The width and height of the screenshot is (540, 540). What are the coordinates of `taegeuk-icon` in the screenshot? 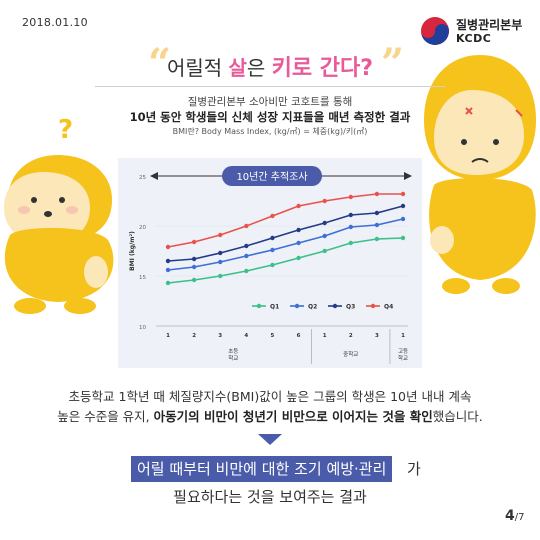 It's located at (435, 31).